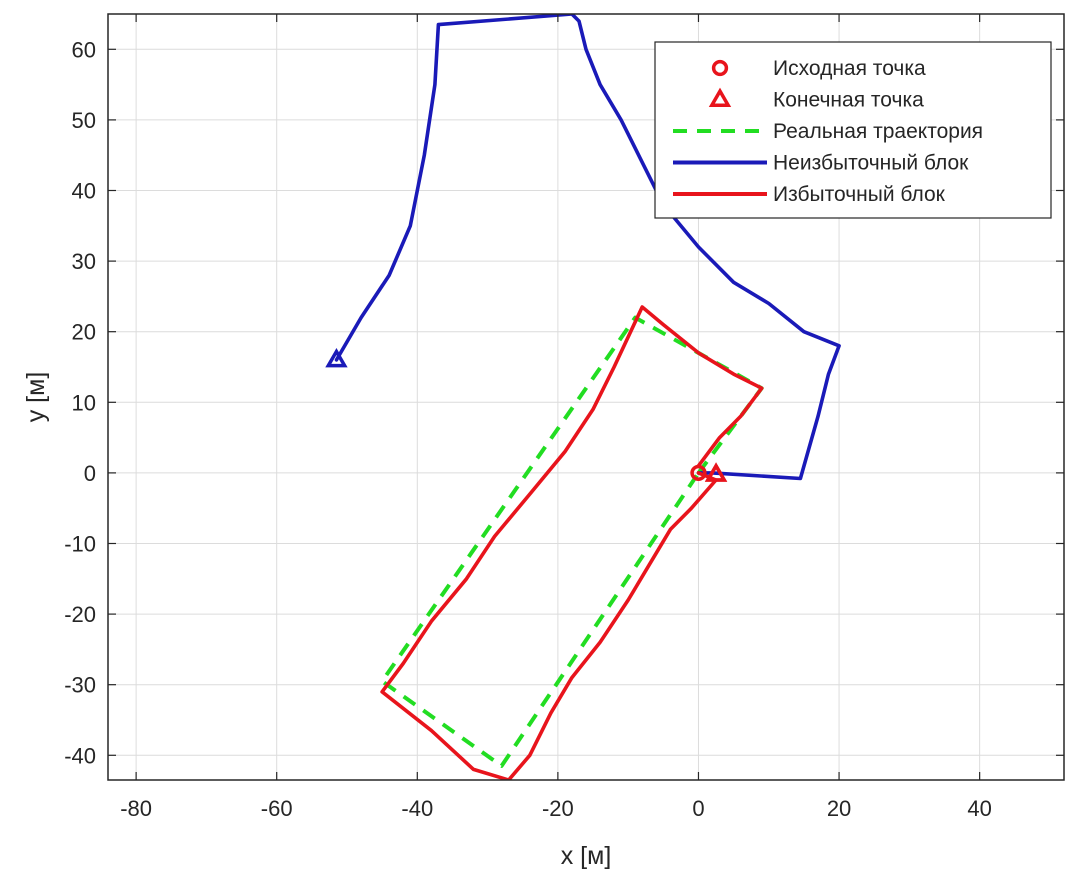  I want to click on x-tick-label: -60, so click(277, 808).